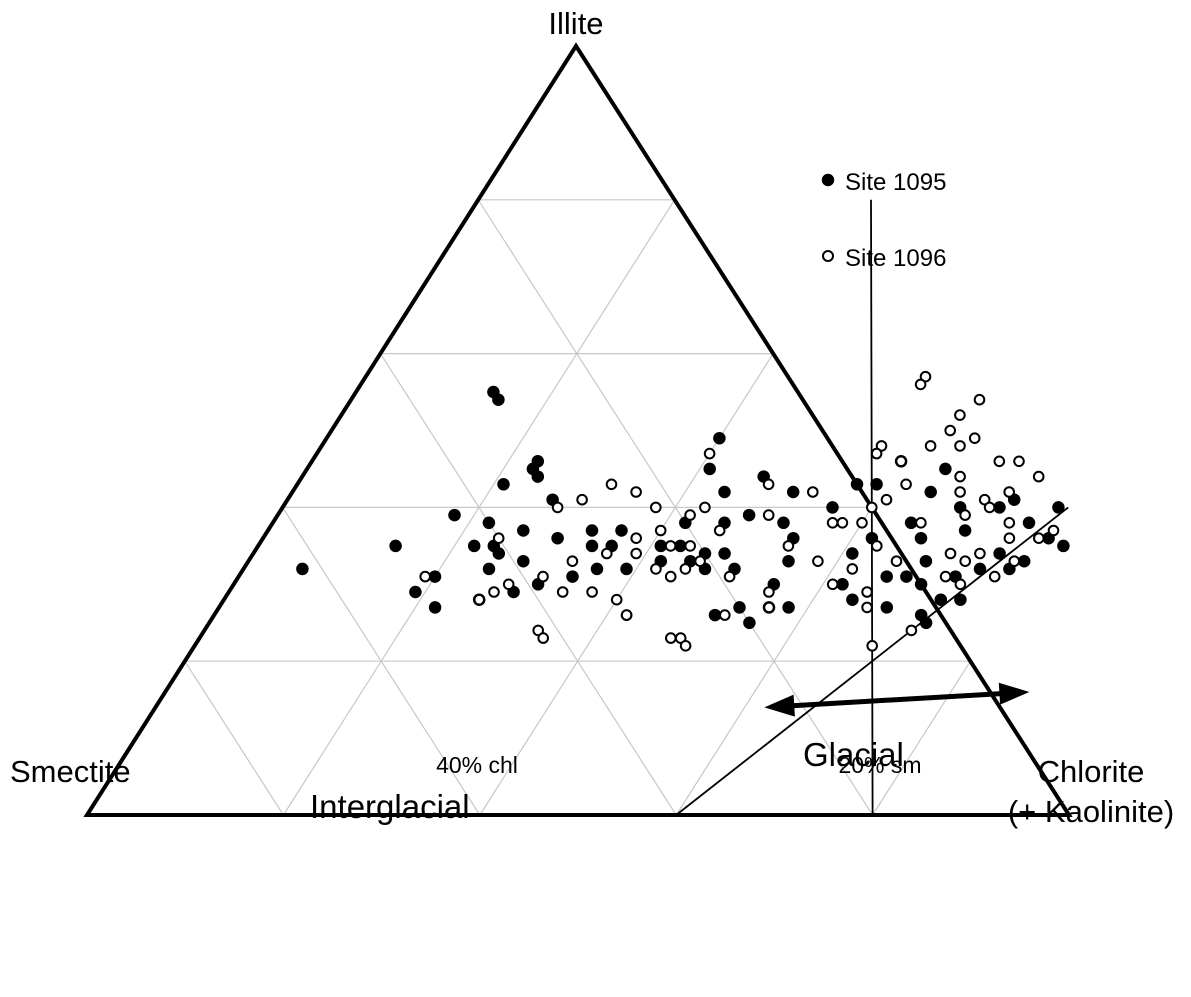 Image resolution: width=1191 pixels, height=997 pixels. What do you see at coordinates (1091, 771) in the screenshot?
I see `corner-label-right: Chlorite` at bounding box center [1091, 771].